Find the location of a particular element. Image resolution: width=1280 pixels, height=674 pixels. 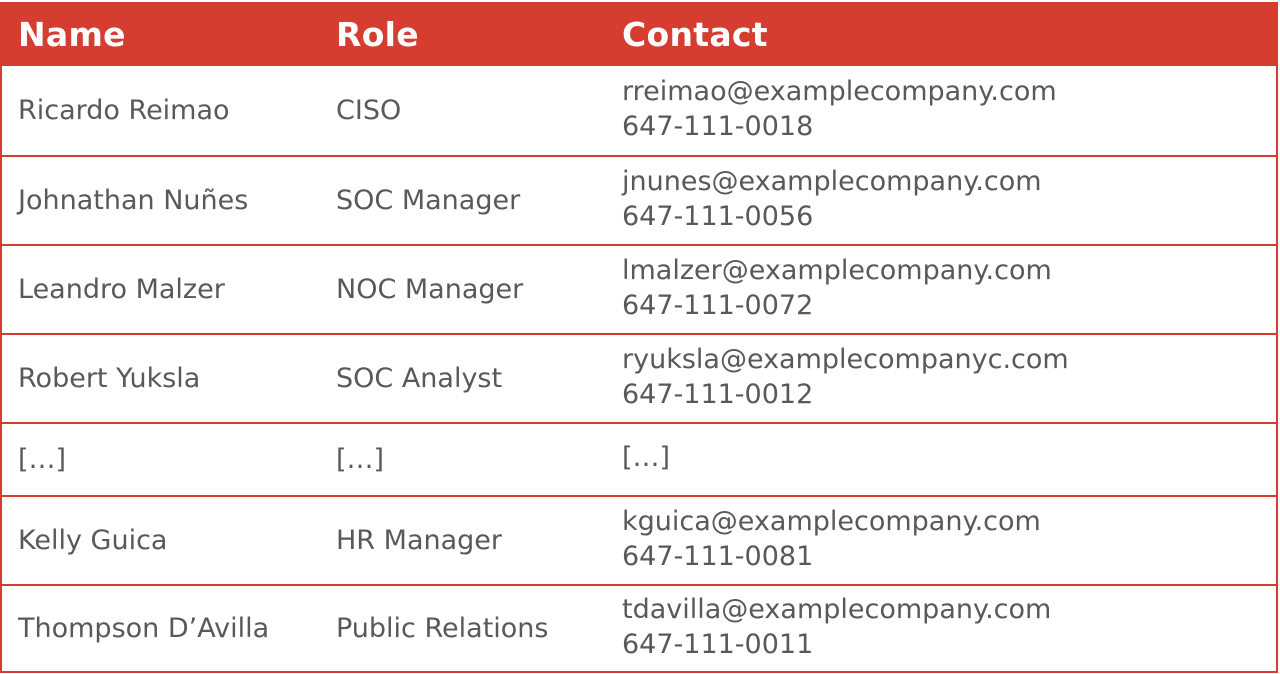

contact-phone: 647-111-0012 is located at coordinates (718, 394).